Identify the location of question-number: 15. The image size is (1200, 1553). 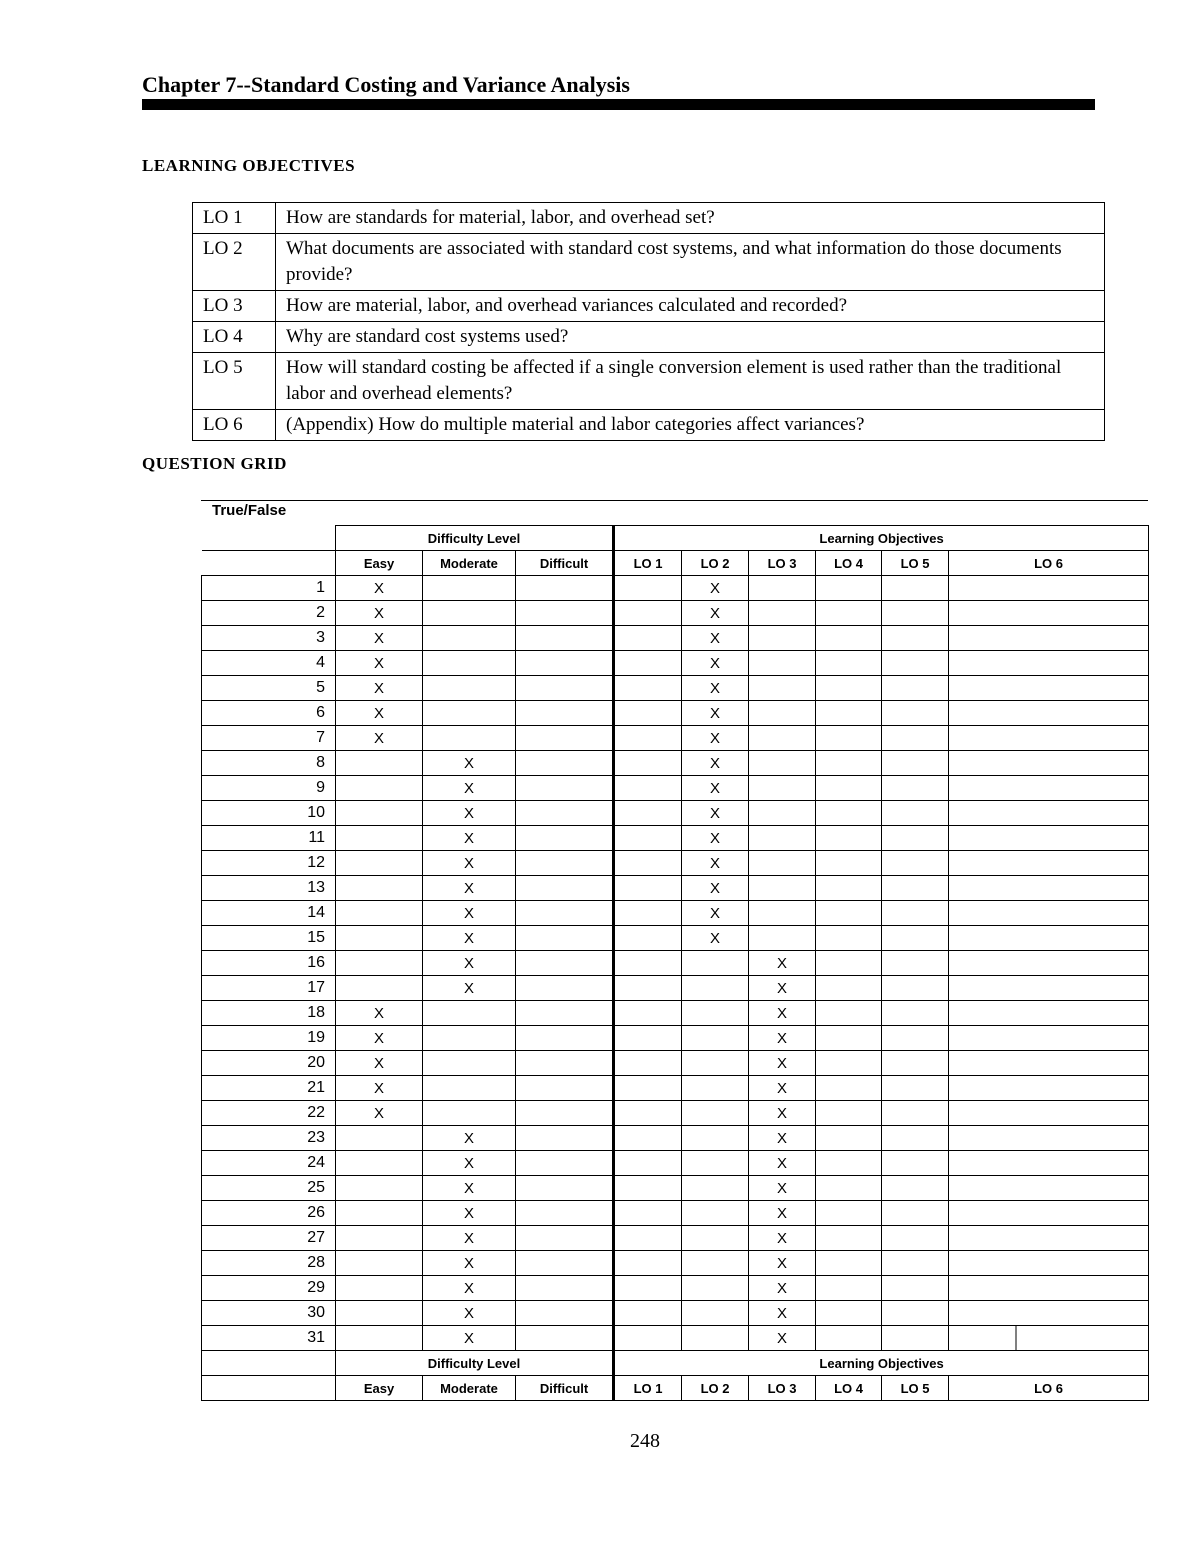
(268, 938).